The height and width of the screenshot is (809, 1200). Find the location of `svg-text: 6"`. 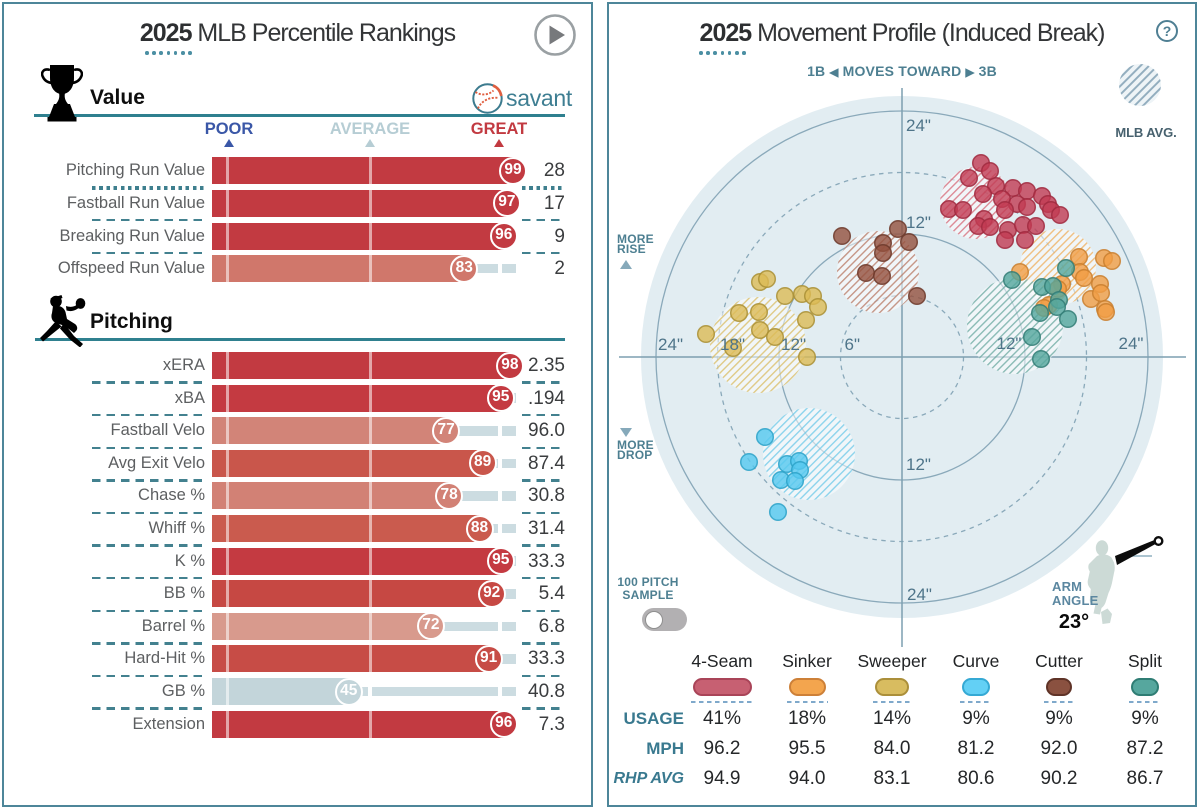

svg-text: 6" is located at coordinates (853, 344).